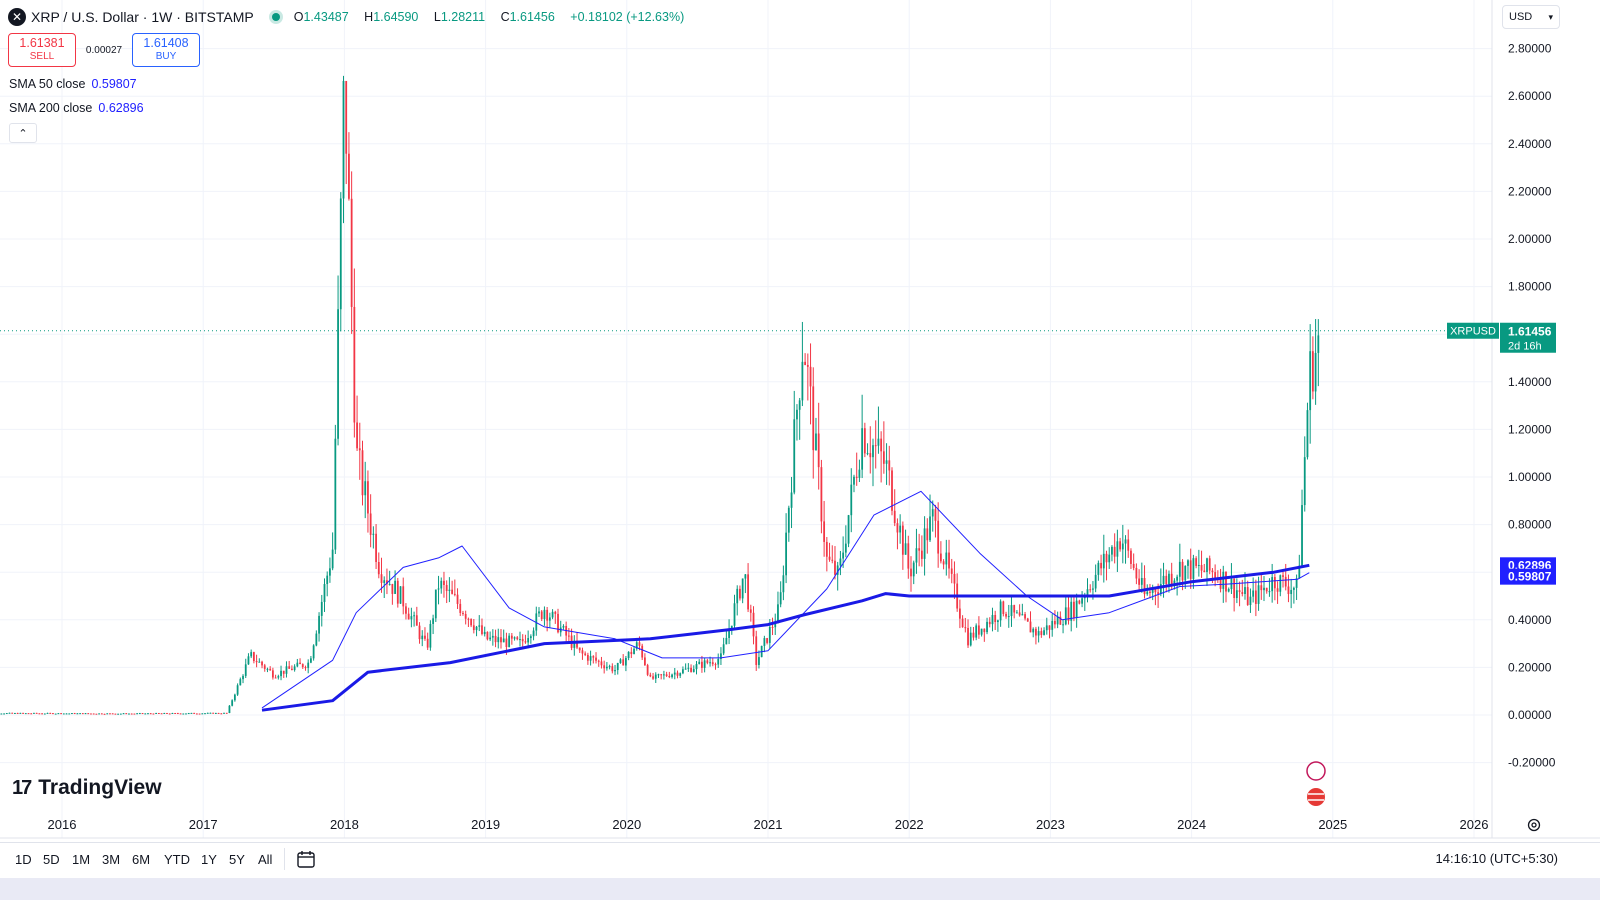 This screenshot has width=1600, height=900. I want to click on spread-value: 0.00027, so click(104, 50).